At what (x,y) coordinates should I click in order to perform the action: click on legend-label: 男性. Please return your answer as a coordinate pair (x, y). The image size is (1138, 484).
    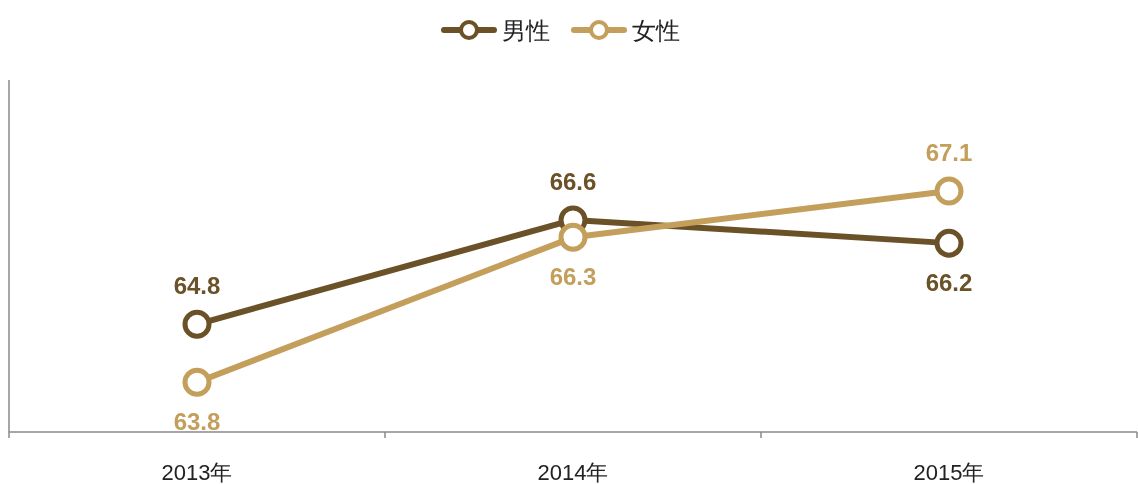
    Looking at the image, I should click on (526, 30).